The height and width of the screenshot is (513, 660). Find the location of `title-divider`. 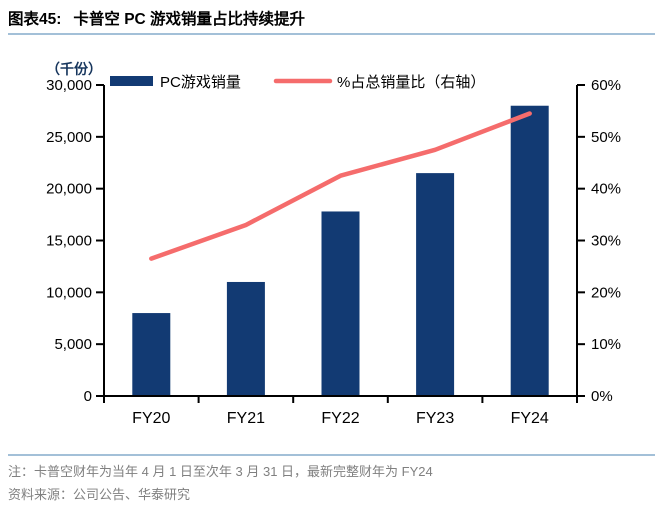

title-divider is located at coordinates (331, 34).